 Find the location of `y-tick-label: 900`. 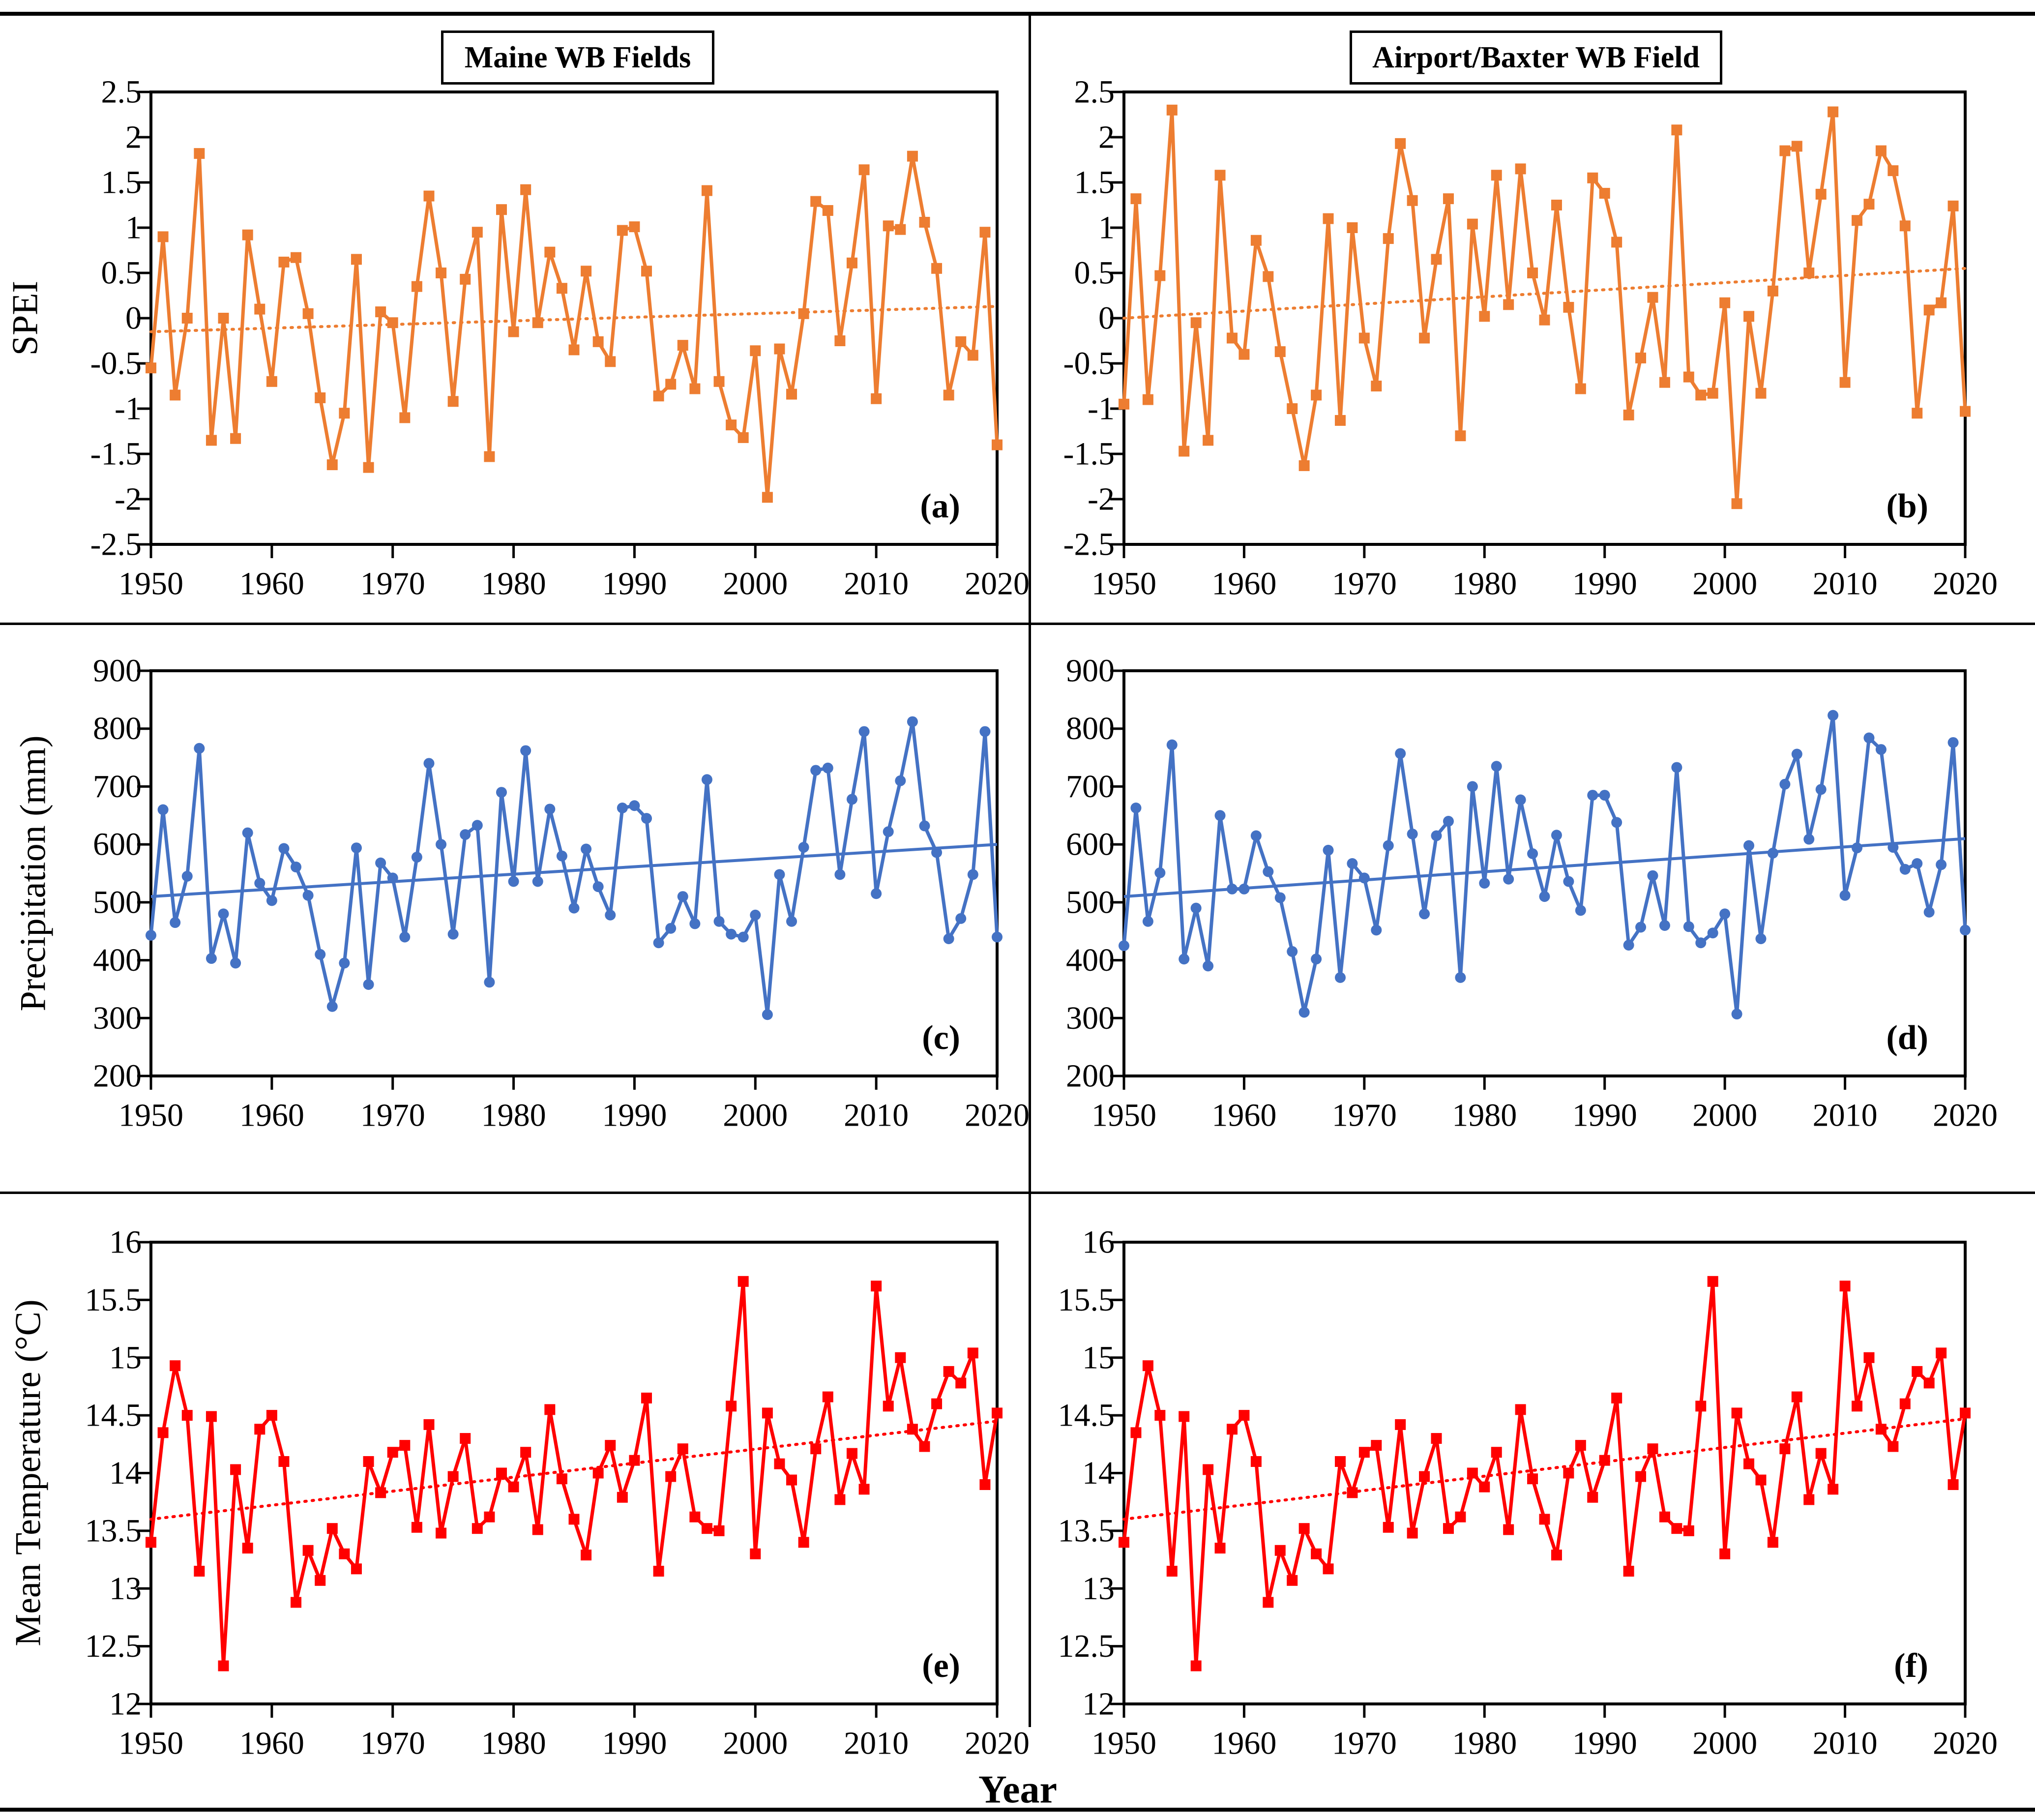

y-tick-label: 900 is located at coordinates (1090, 671).